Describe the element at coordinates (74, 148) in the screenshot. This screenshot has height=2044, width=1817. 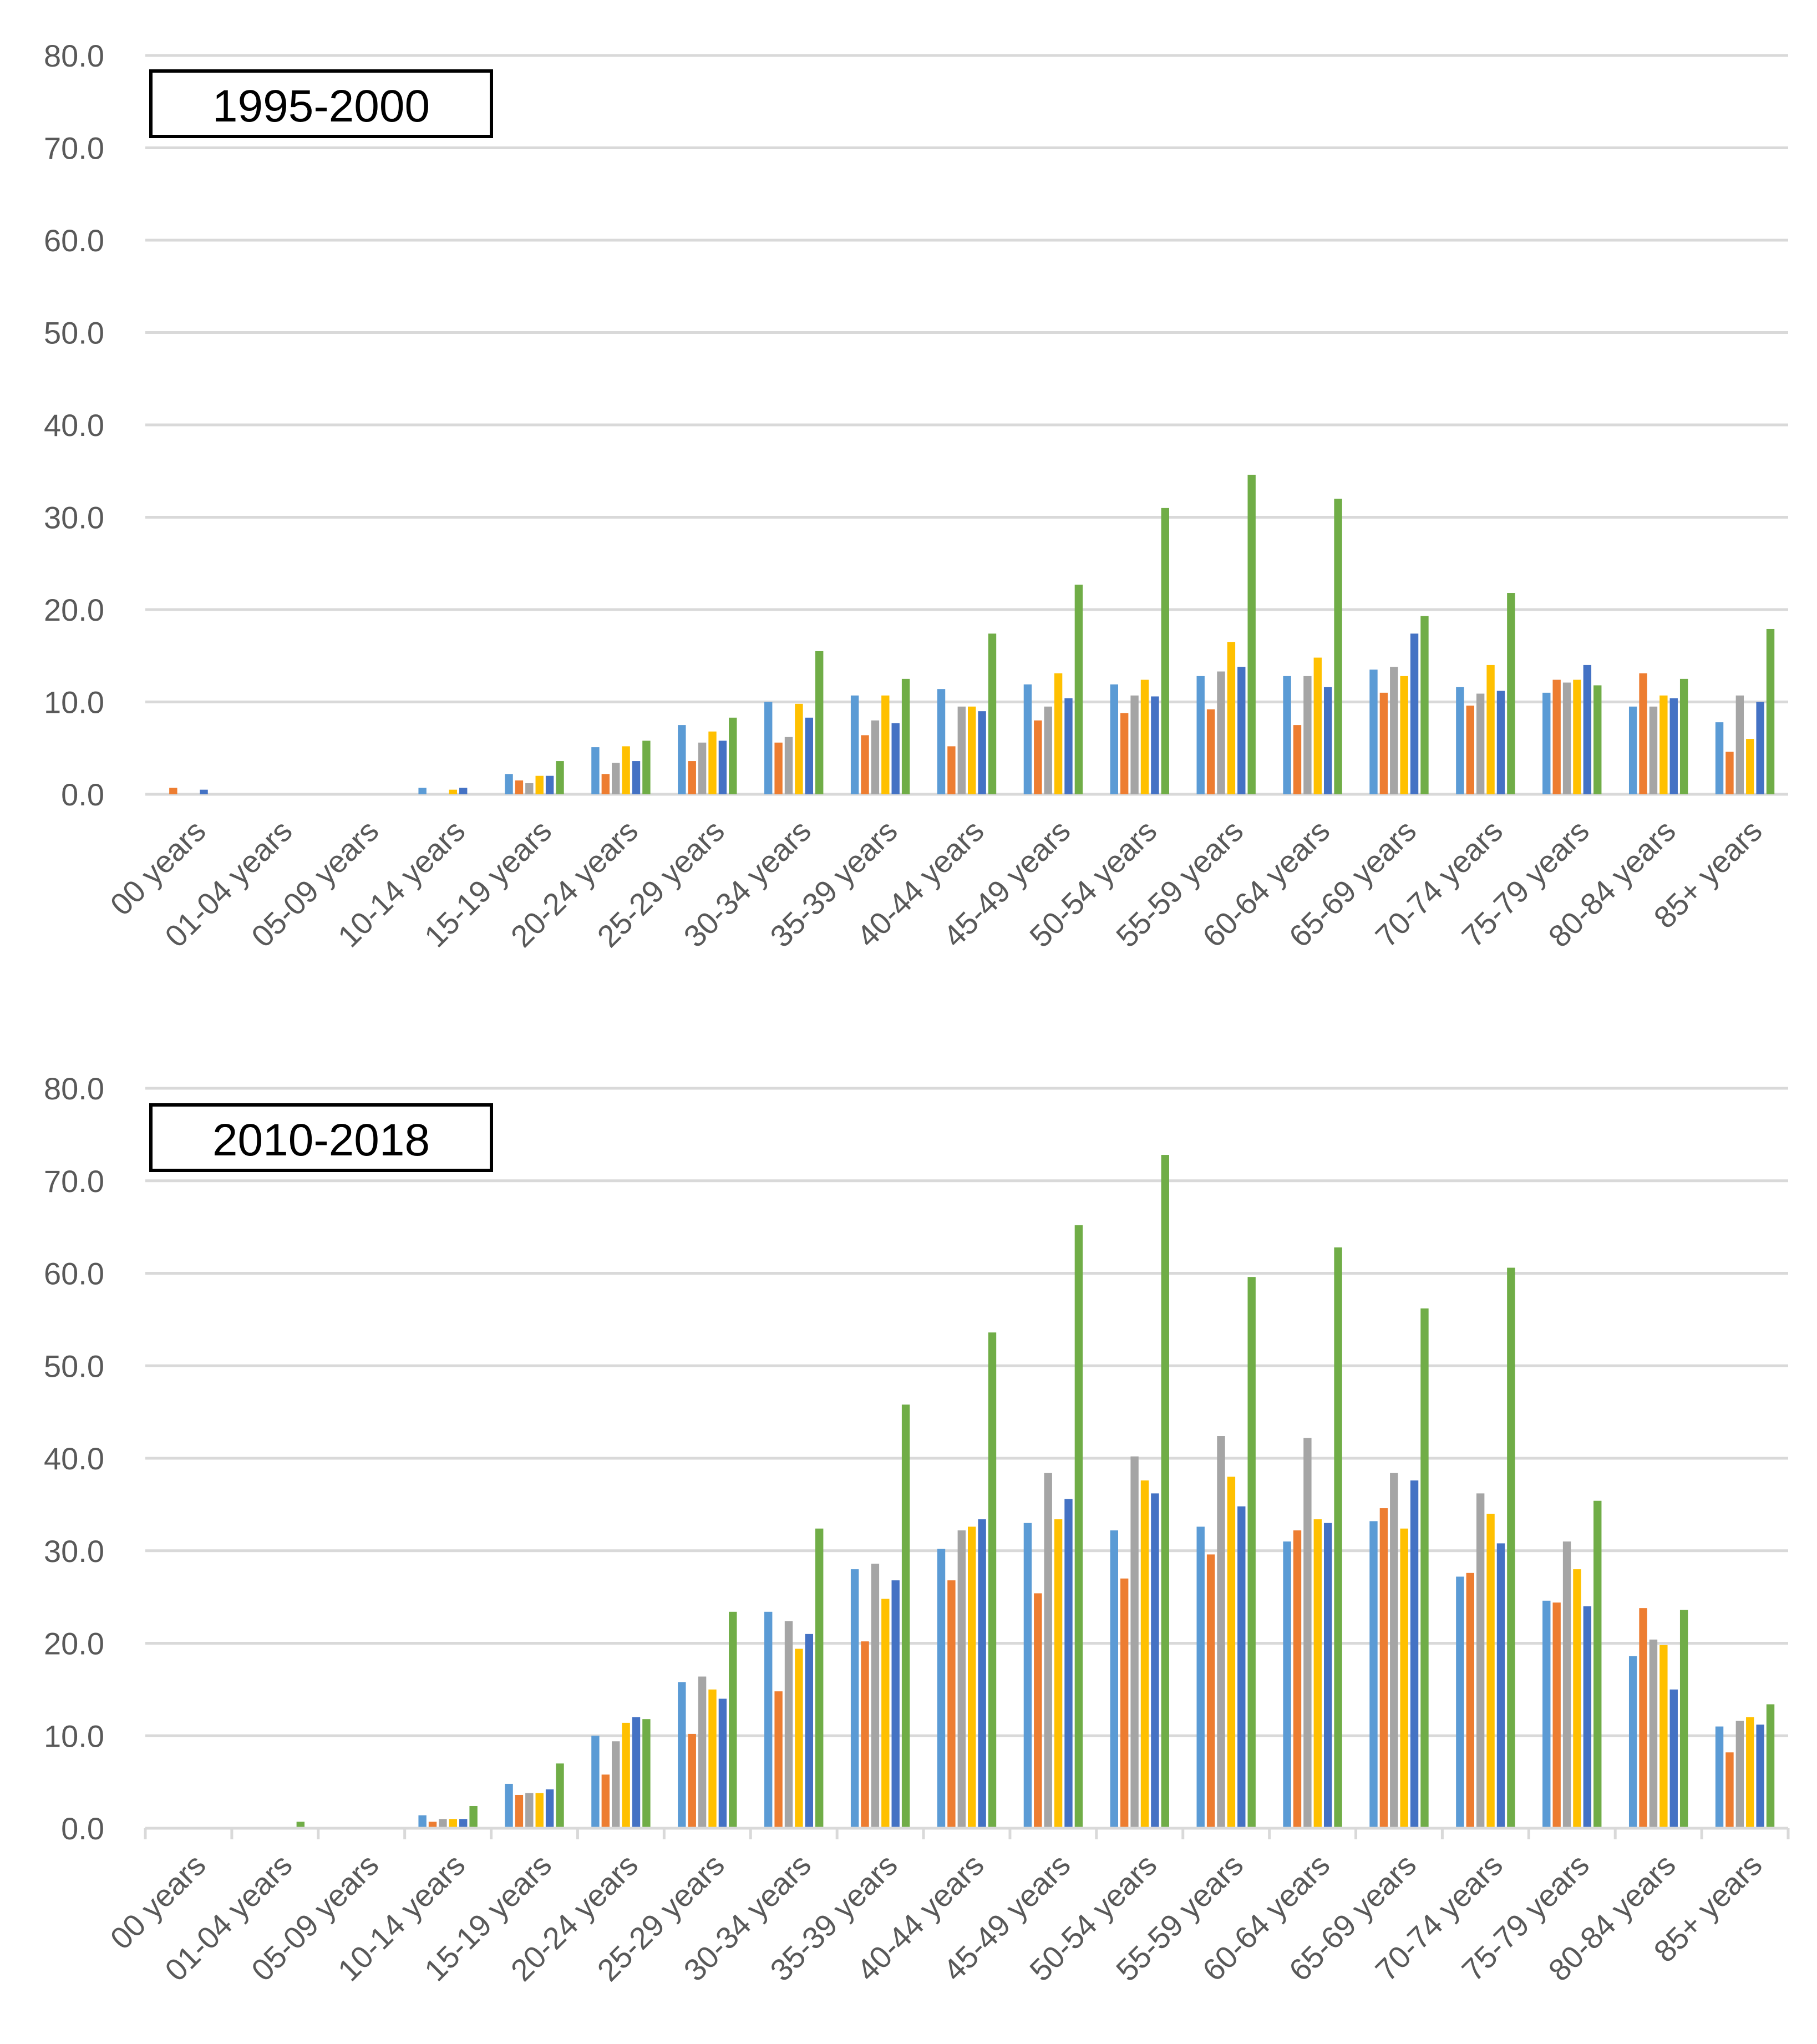
I see `y-tick-label: 70.0` at that location.